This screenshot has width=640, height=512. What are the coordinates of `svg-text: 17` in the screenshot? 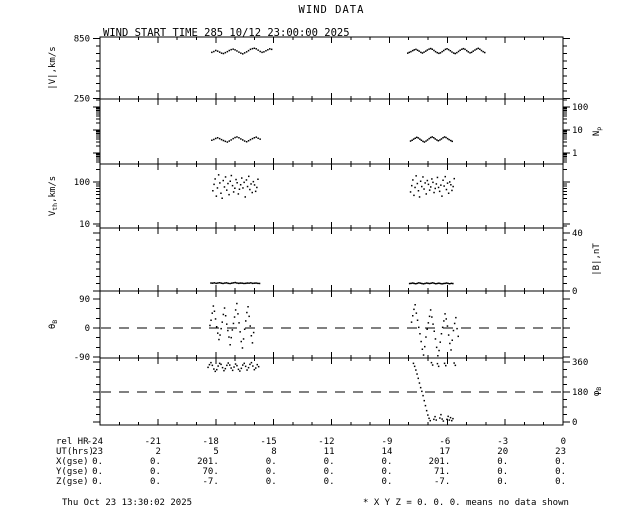 It's located at (444, 452).